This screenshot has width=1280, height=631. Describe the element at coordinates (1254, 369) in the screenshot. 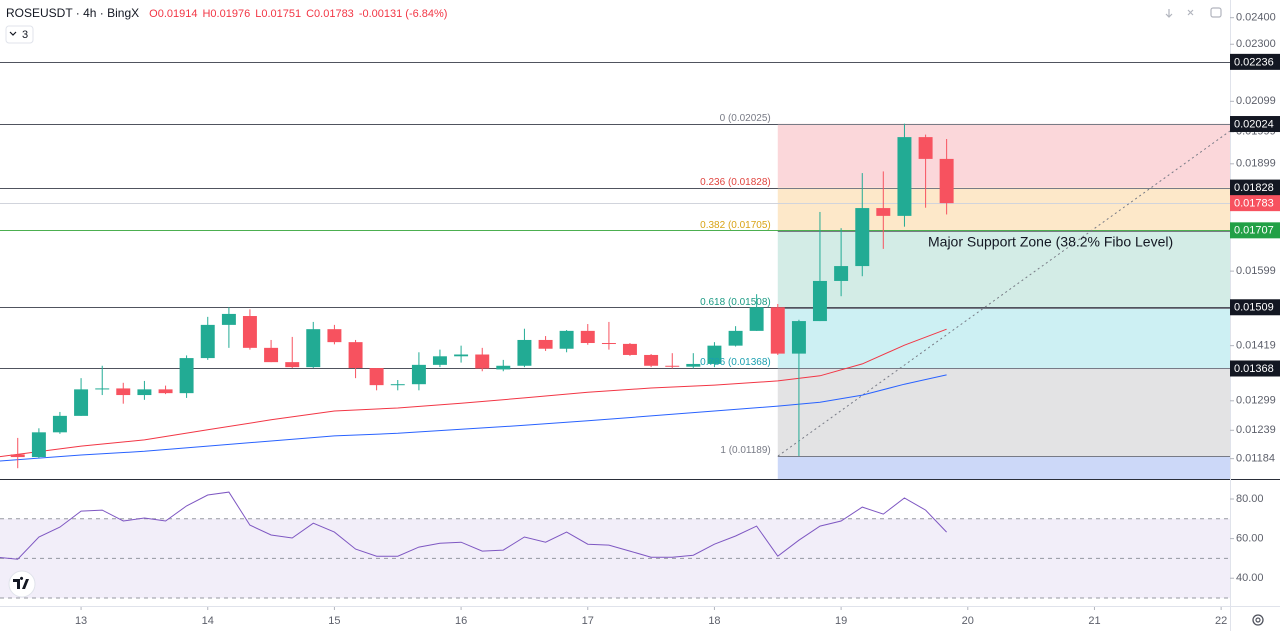

I see `price-label: 0.01368` at that location.